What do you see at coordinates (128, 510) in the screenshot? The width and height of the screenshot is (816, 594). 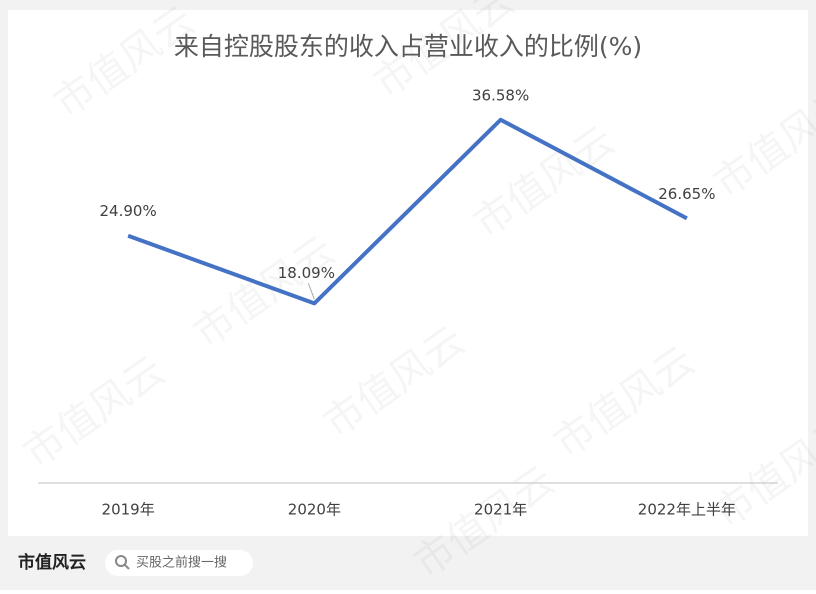 I see `x-tick-label: 2019年` at bounding box center [128, 510].